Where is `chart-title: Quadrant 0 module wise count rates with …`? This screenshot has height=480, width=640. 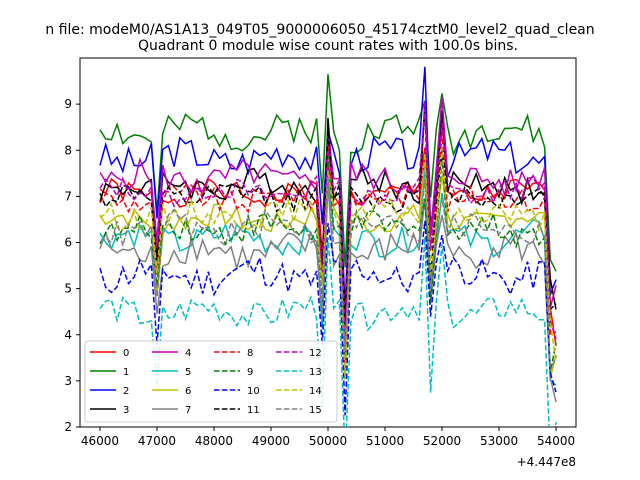 chart-title: Quadrant 0 module wise count rates with … is located at coordinates (328, 46).